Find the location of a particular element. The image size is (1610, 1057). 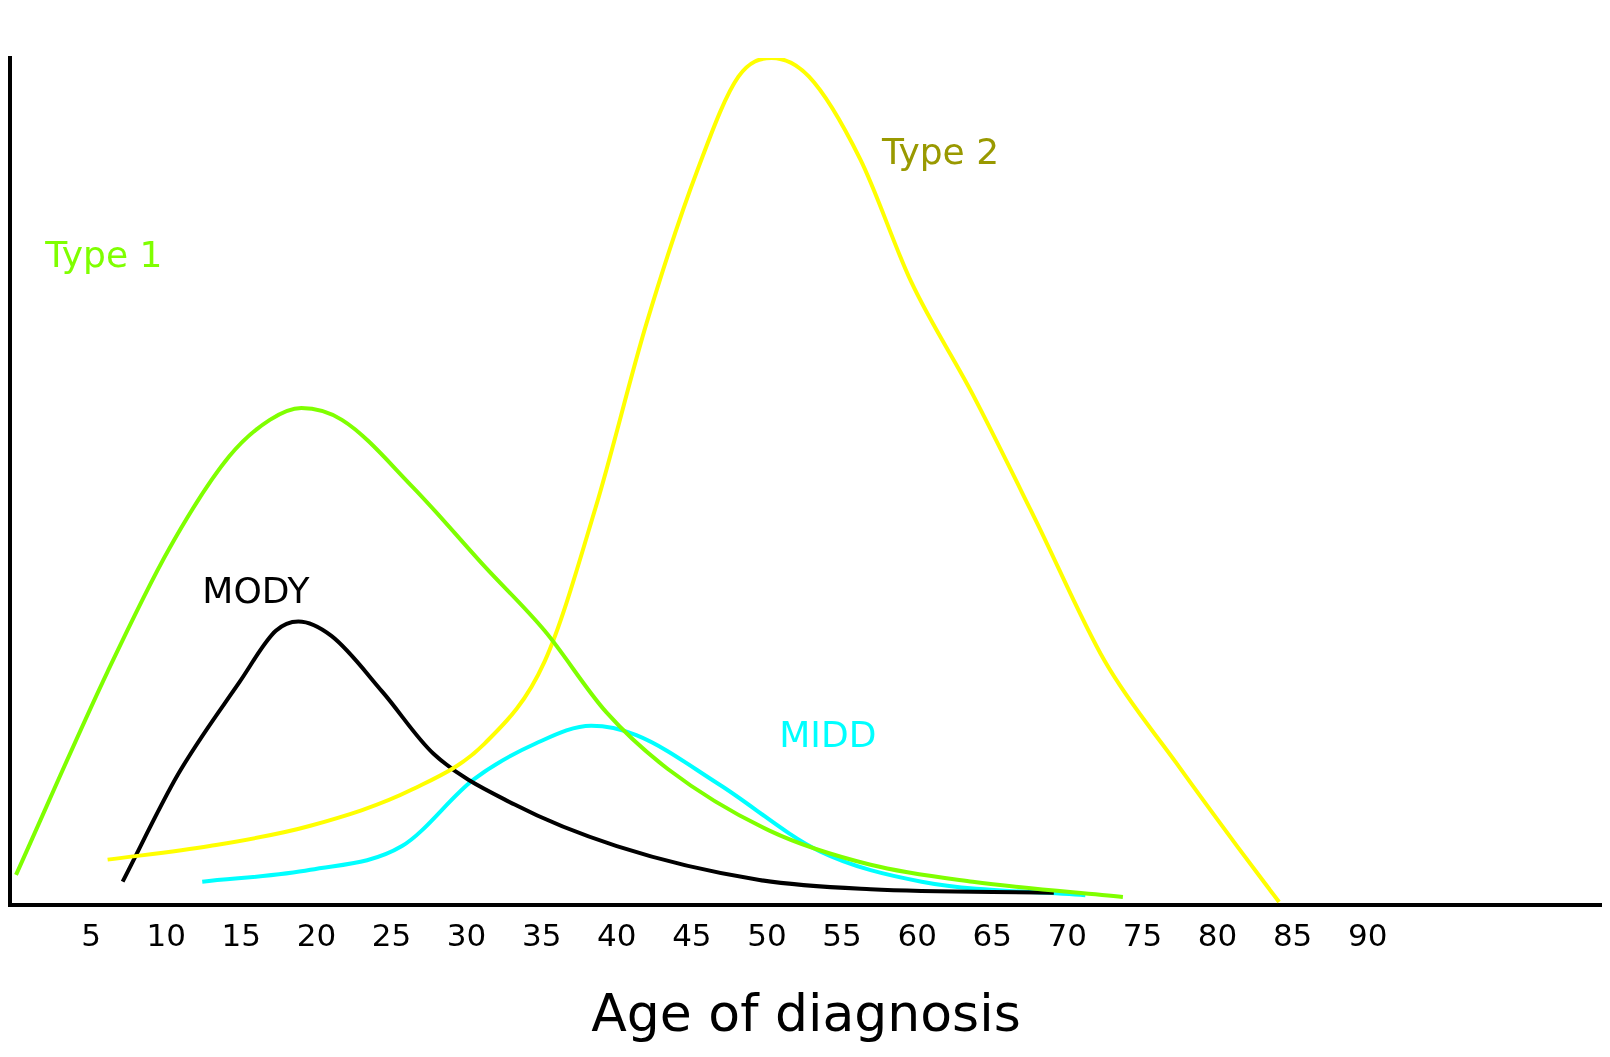

x-tick-label: 30 is located at coordinates (466, 935).